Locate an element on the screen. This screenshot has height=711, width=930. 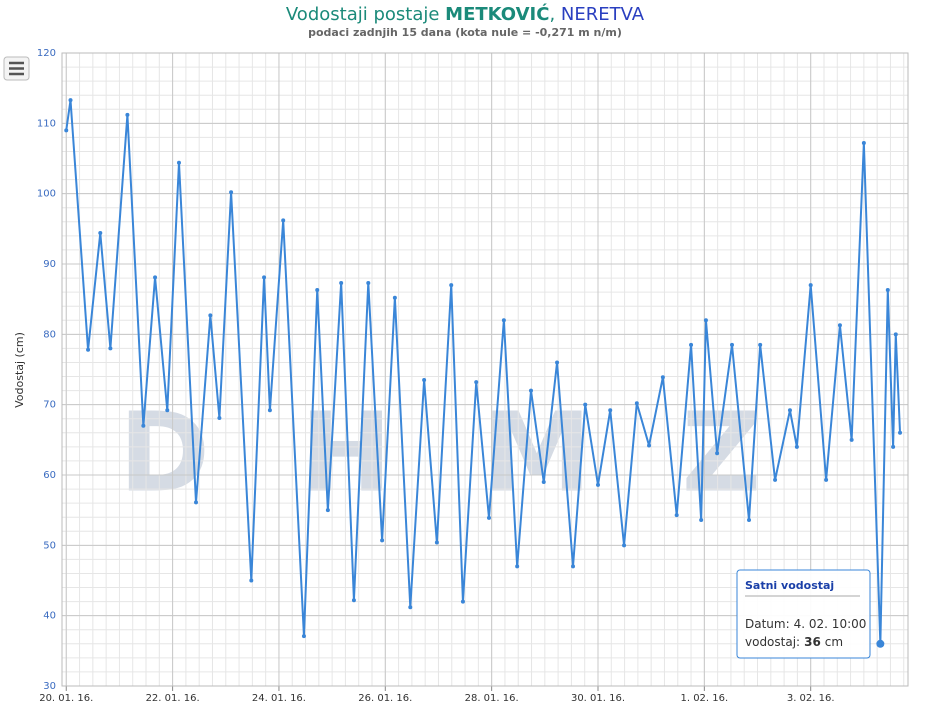
x-tick-label: 1. 02. 16. is located at coordinates (704, 698).